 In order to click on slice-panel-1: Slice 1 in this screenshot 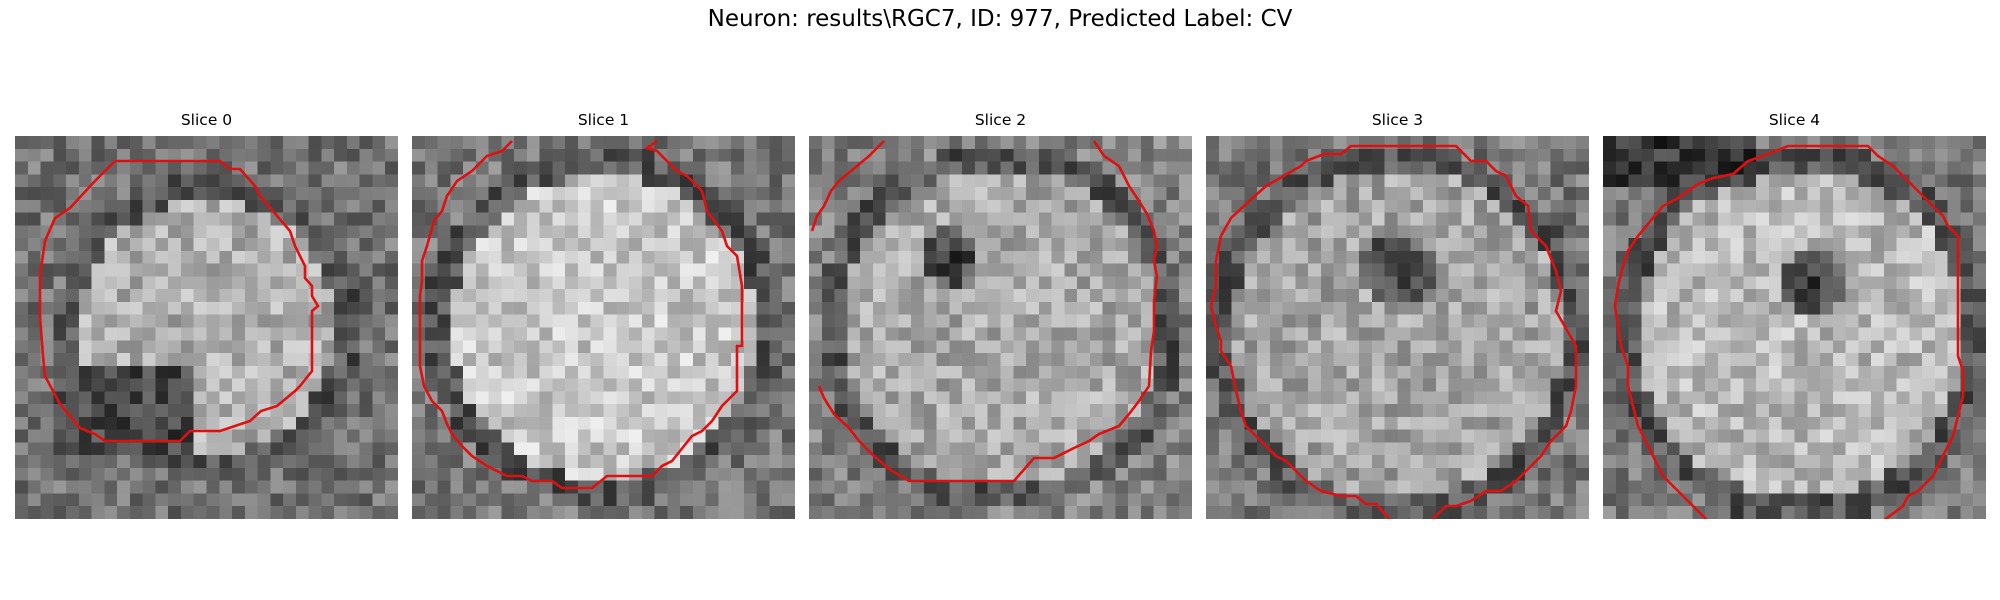, I will do `click(603, 314)`.